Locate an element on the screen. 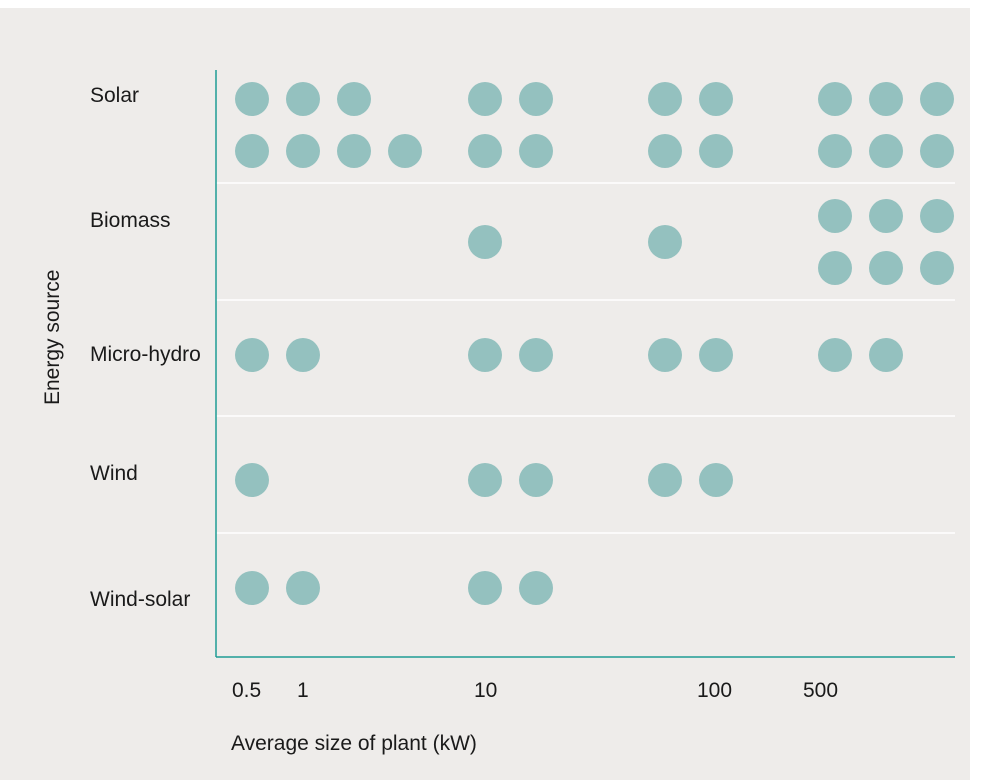 The height and width of the screenshot is (780, 986). x-tick-label-0-5: 0.5 is located at coordinates (246, 690).